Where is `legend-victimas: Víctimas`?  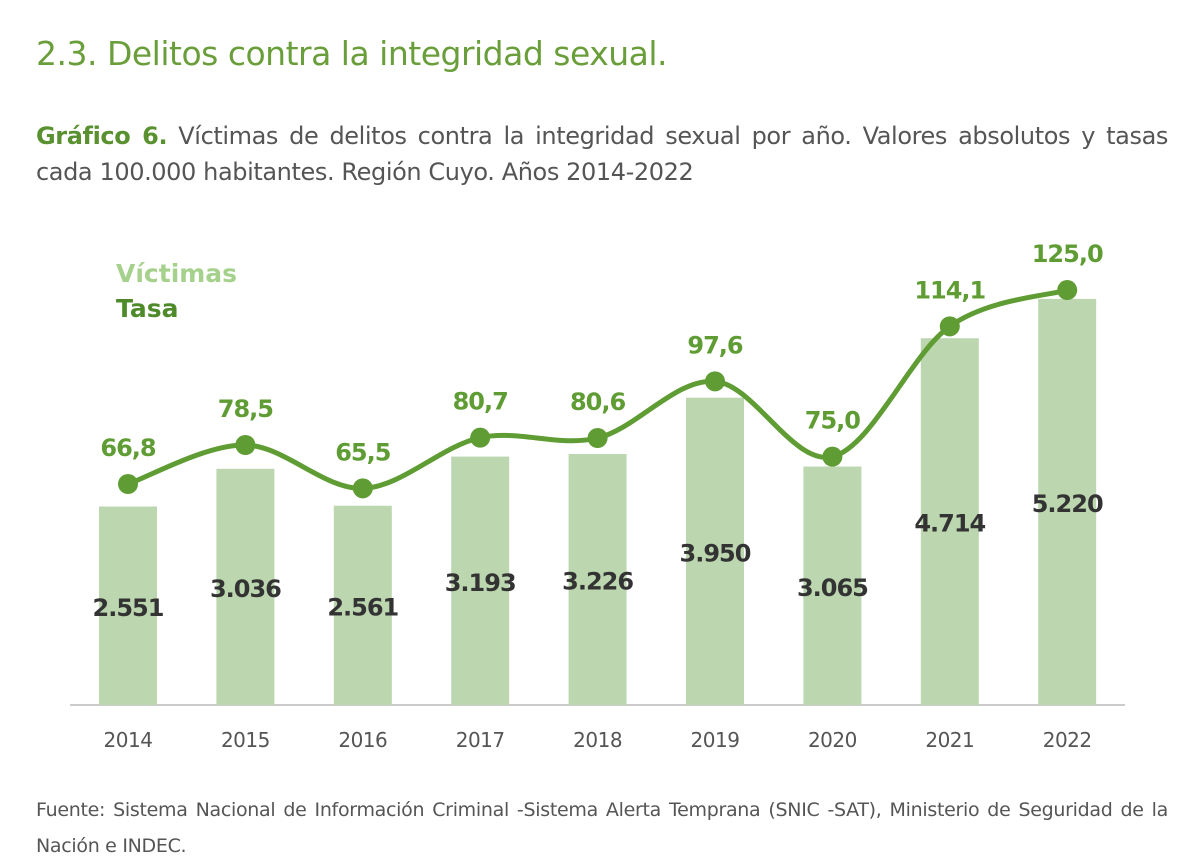 legend-victimas: Víctimas is located at coordinates (176, 273).